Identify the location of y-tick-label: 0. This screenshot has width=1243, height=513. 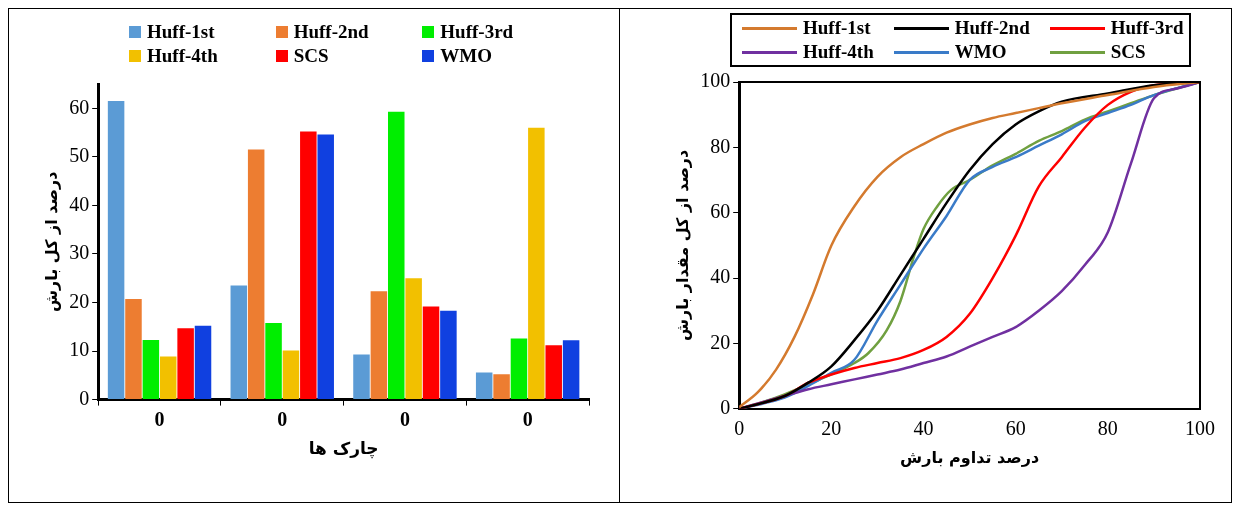
(84, 397).